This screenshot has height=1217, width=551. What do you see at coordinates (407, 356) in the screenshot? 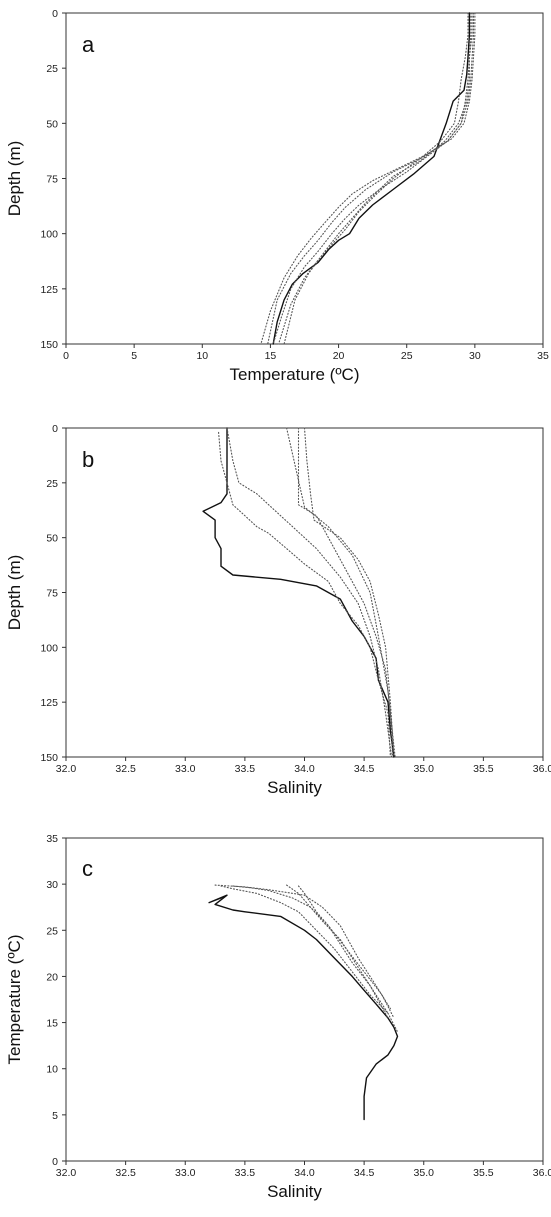
I see `x-tick-label: 25` at bounding box center [407, 356].